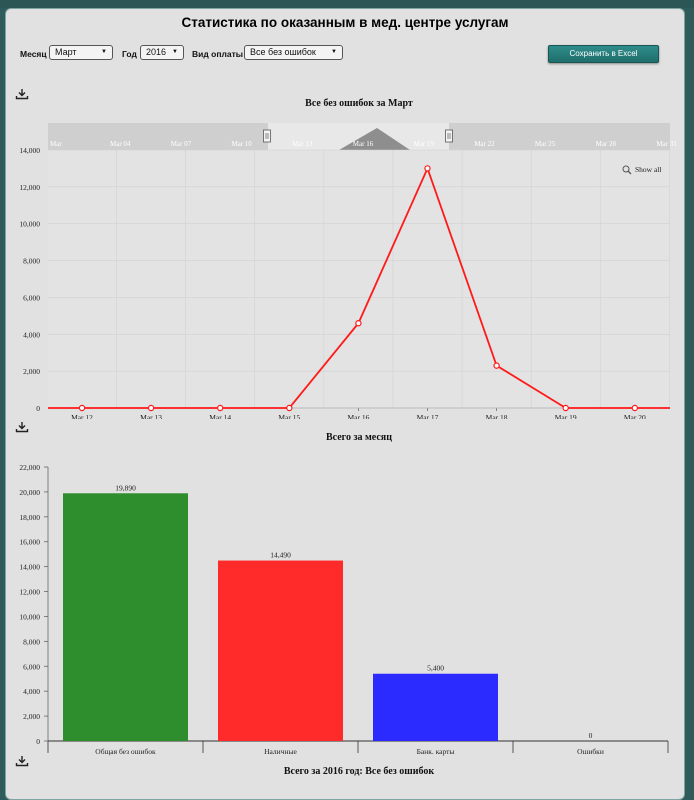 This screenshot has height=800, width=694. Describe the element at coordinates (125, 487) in the screenshot. I see `bar-data-label: 19,890` at that location.